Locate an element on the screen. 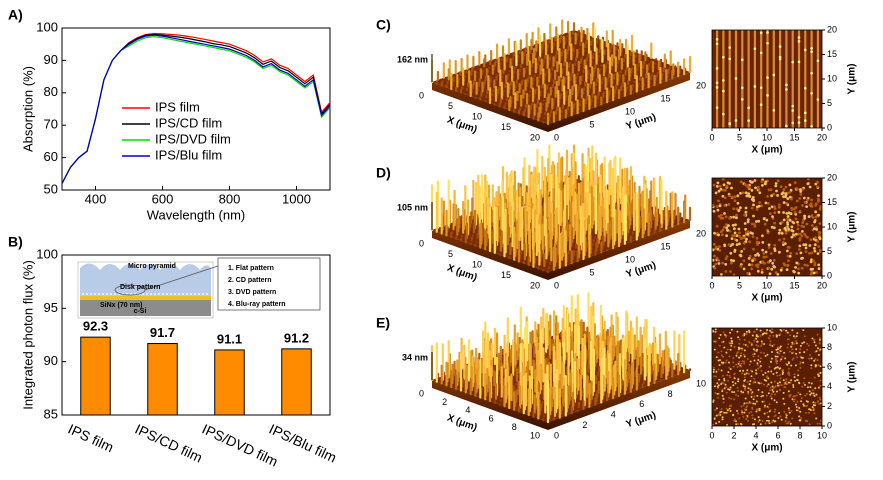 The width and height of the screenshot is (883, 480). map-x-tick-label: 4 is located at coordinates (755, 435).